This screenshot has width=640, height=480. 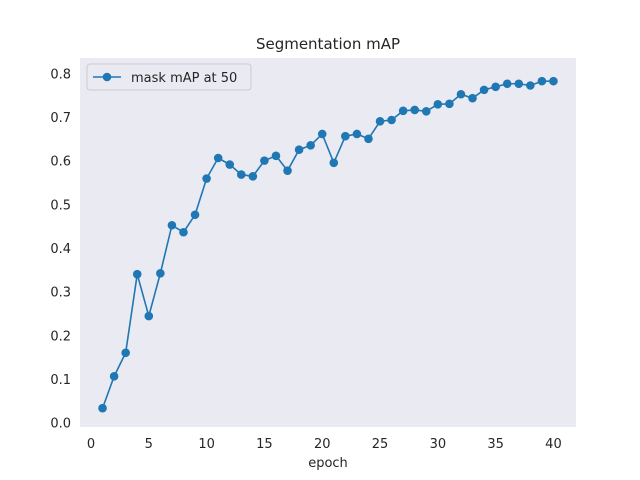 I want to click on legend-box, so click(x=169, y=77).